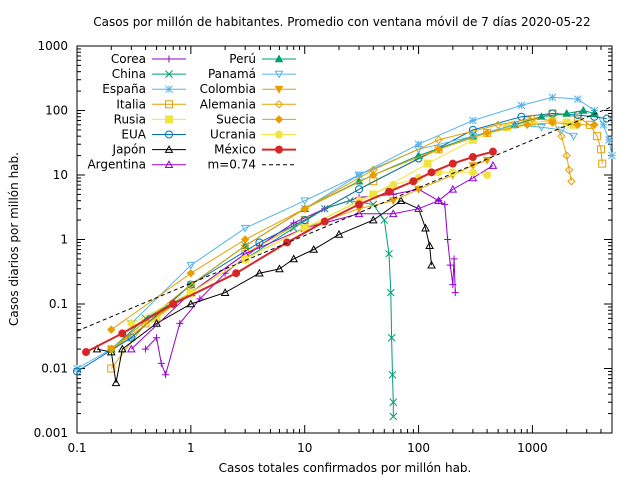  What do you see at coordinates (150, 119) in the screenshot?
I see `legend-item-rusia: Rusia` at bounding box center [150, 119].